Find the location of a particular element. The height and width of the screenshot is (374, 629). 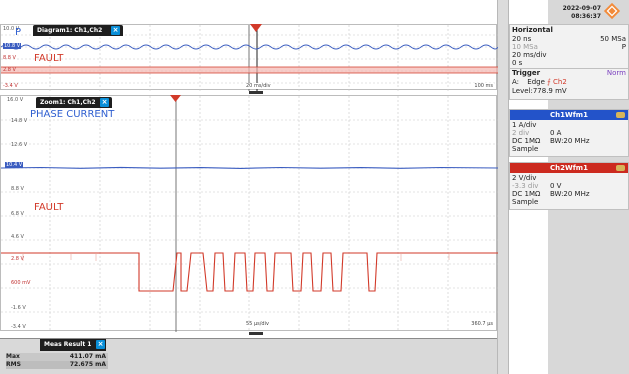

trigger-marker-icon is located at coordinates (256, 28).